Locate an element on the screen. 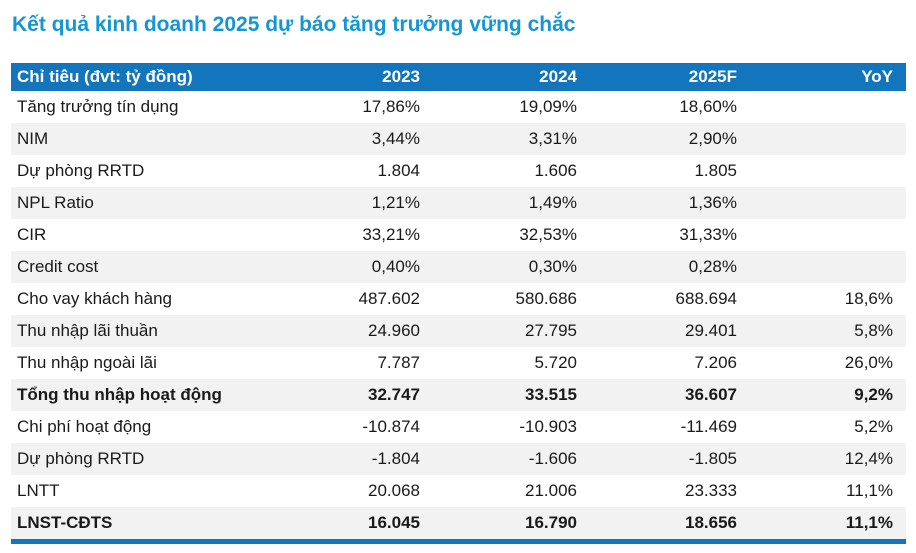 This screenshot has height=553, width=916. row-value: 32,53% is located at coordinates (548, 234).